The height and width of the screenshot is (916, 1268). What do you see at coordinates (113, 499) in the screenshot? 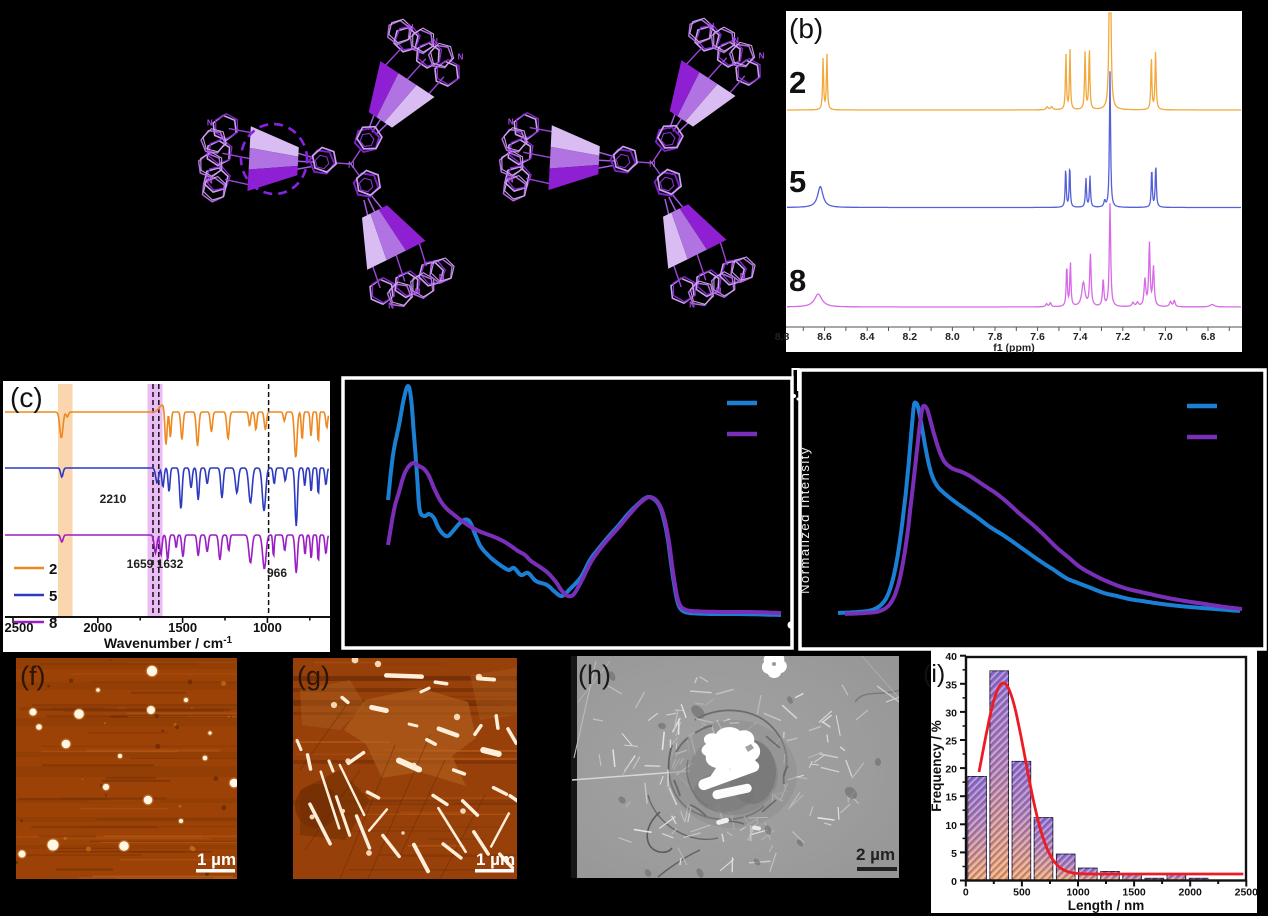
I see `svg-text: 2210` at bounding box center [113, 499].